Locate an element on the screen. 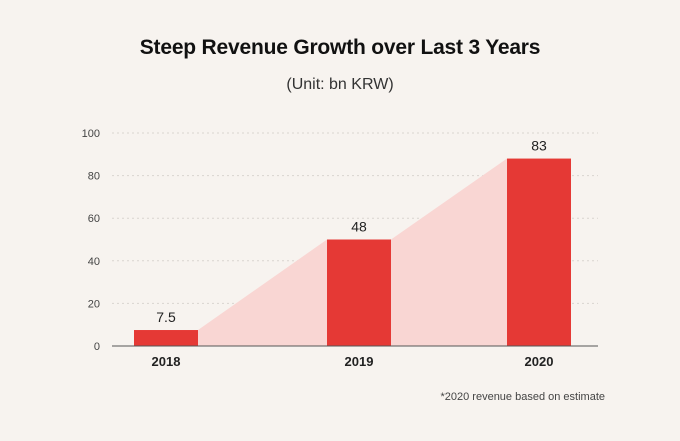  data-label: 83 is located at coordinates (539, 146).